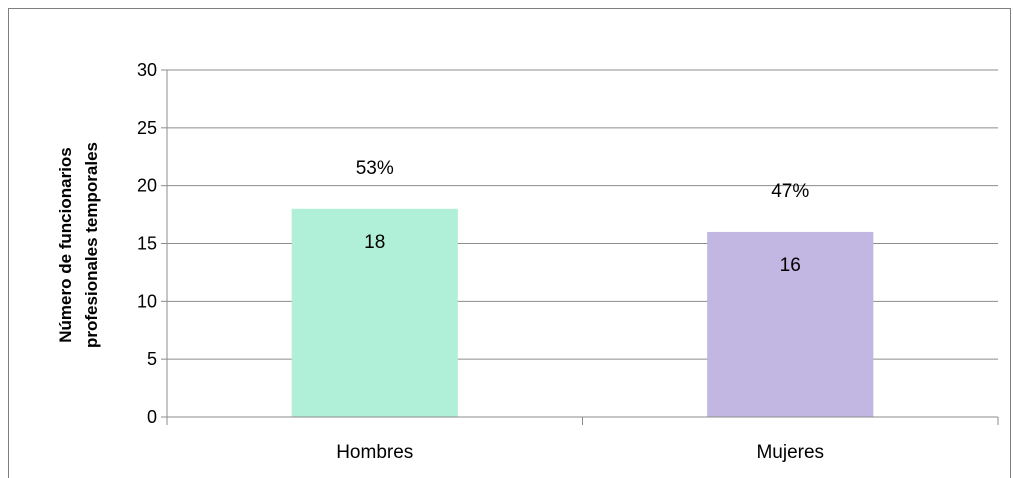  I want to click on bar-hombres, so click(374, 312).